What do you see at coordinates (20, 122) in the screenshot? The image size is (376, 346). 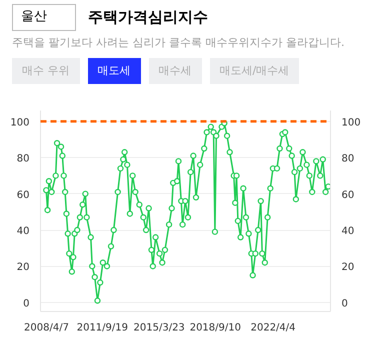 I see `y-tick-label: 100` at bounding box center [20, 122].